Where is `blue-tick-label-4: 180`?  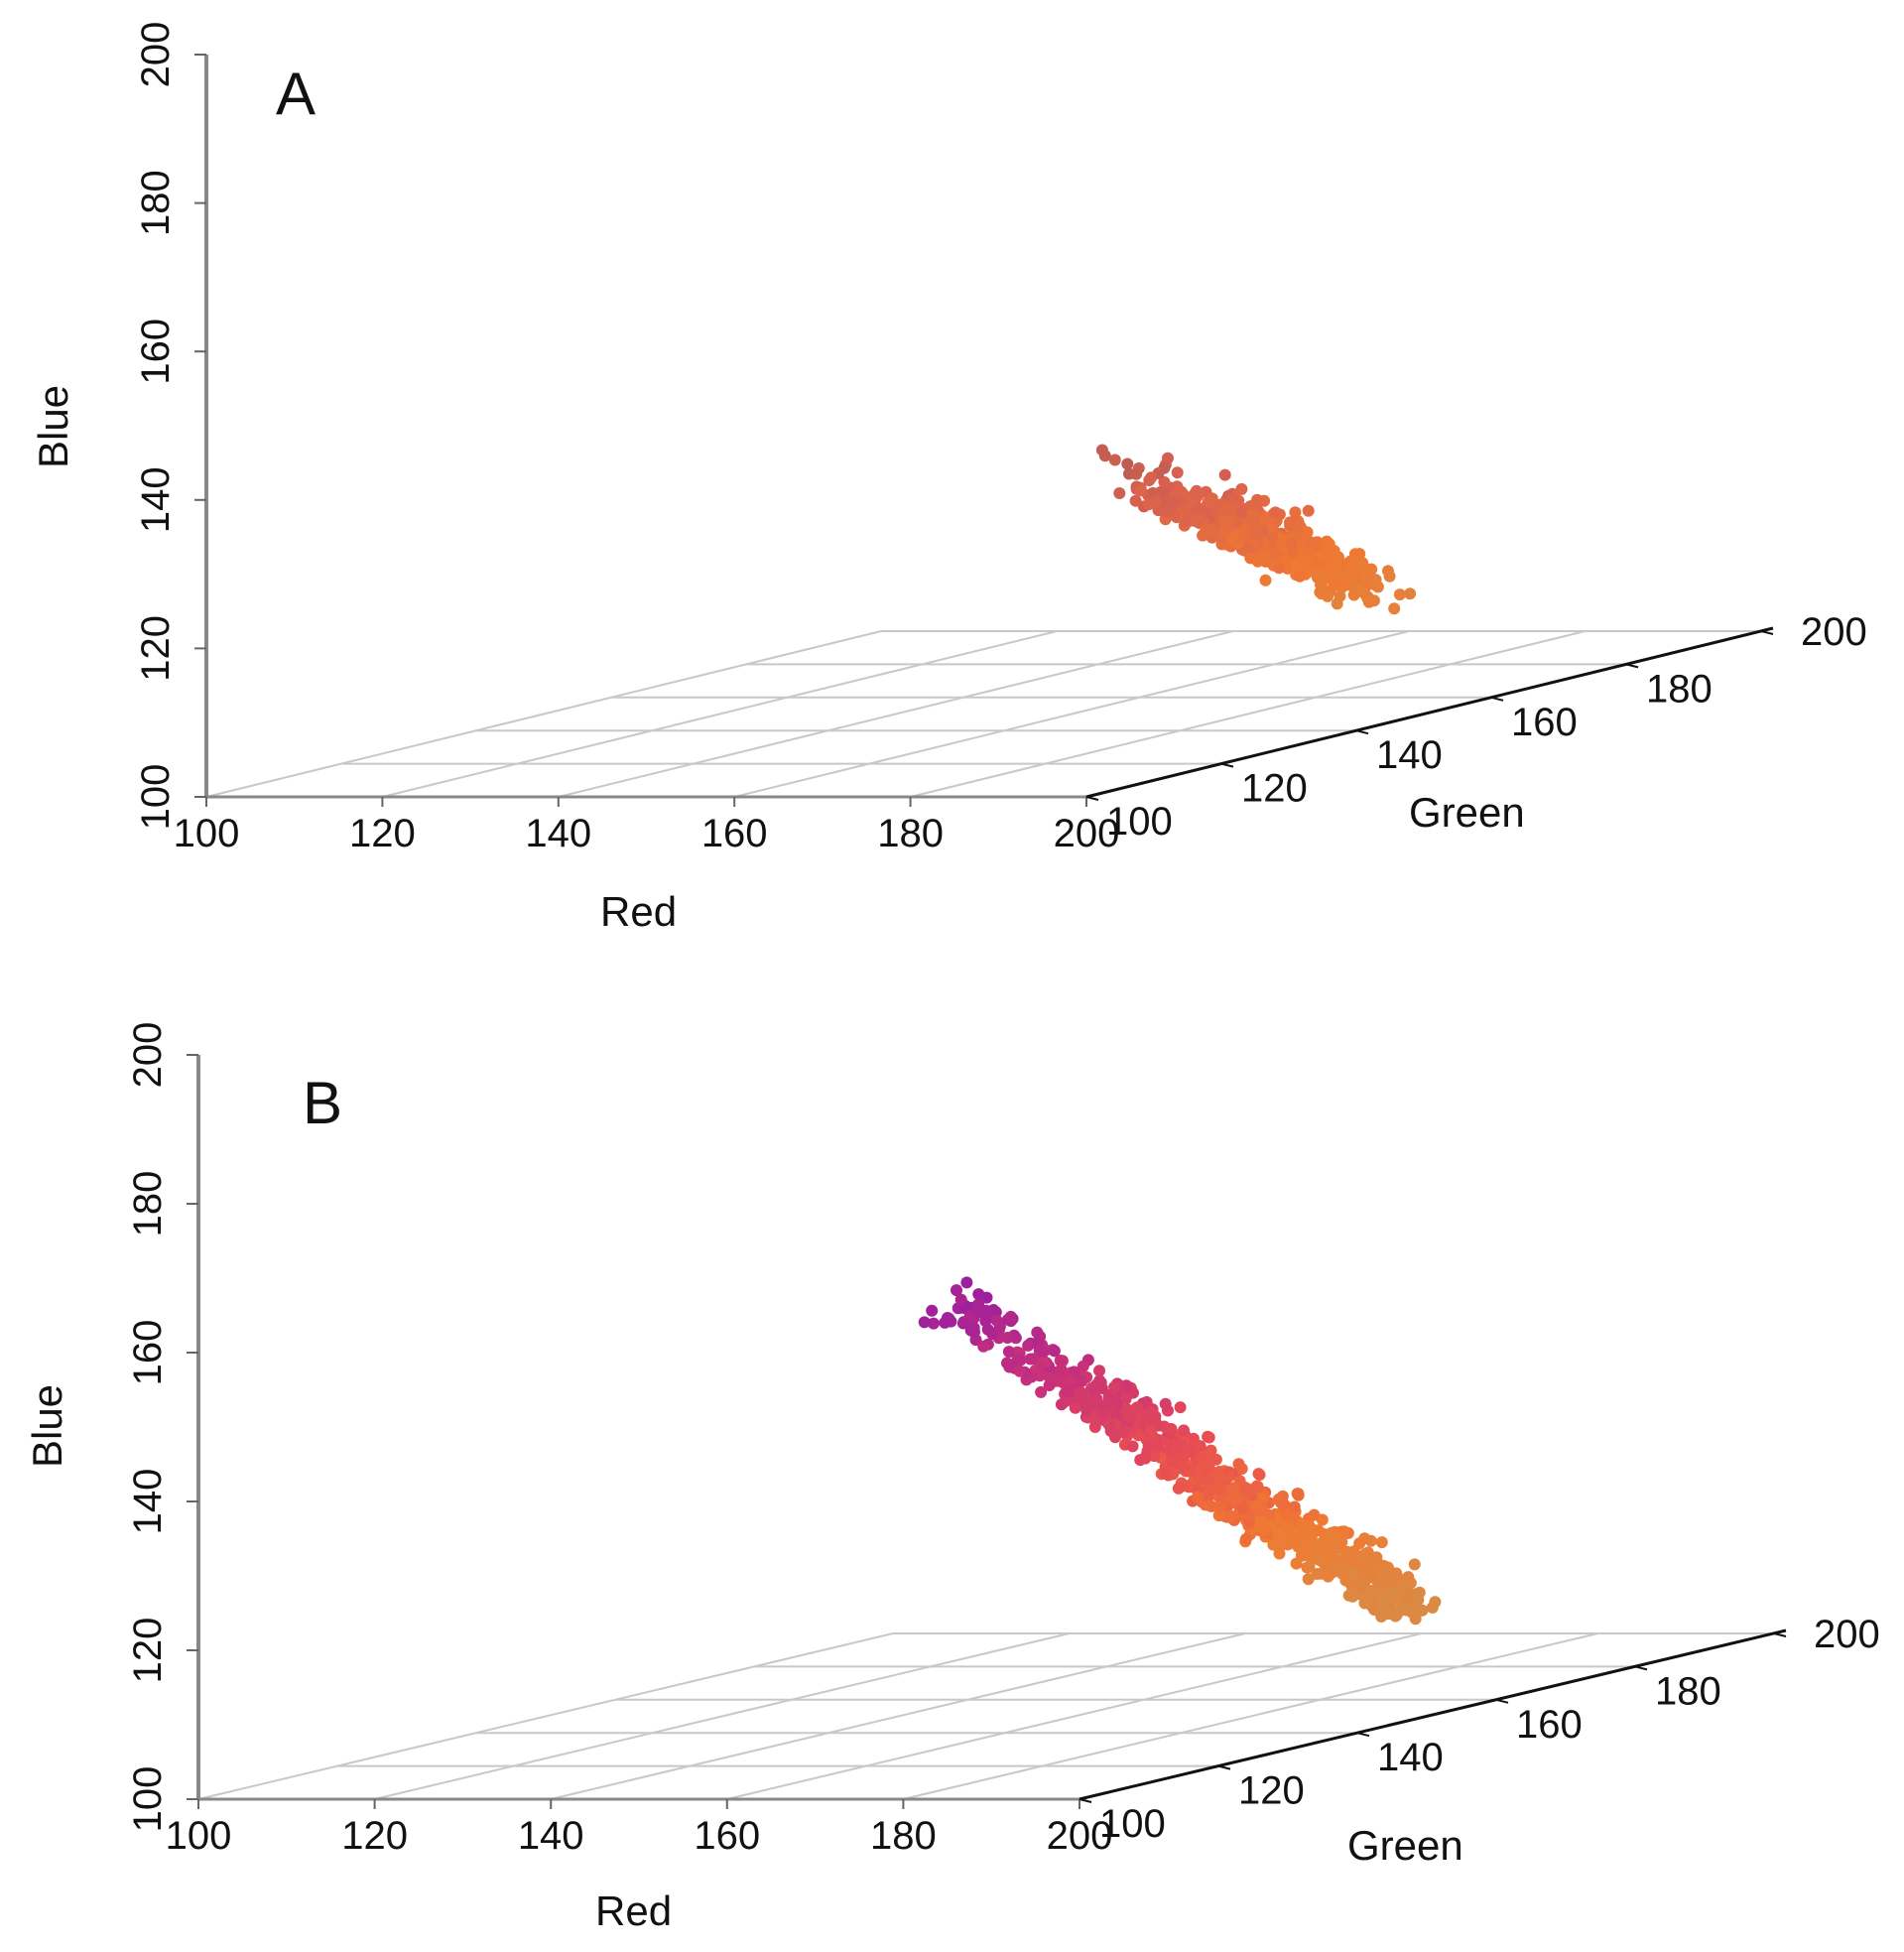
blue-tick-label-4: 180 is located at coordinates (148, 1204).